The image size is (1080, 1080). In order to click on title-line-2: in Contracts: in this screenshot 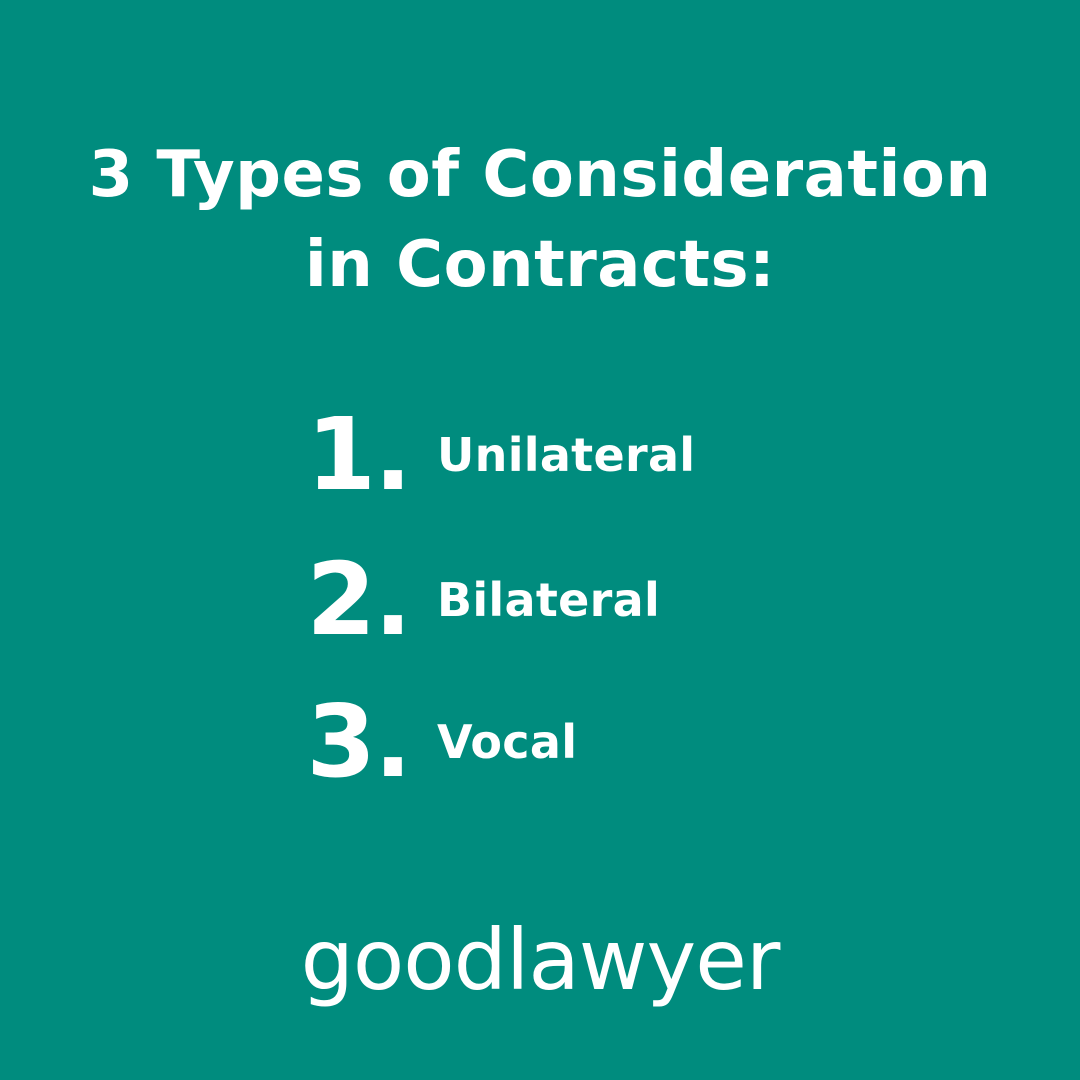, I will do `click(540, 265)`.